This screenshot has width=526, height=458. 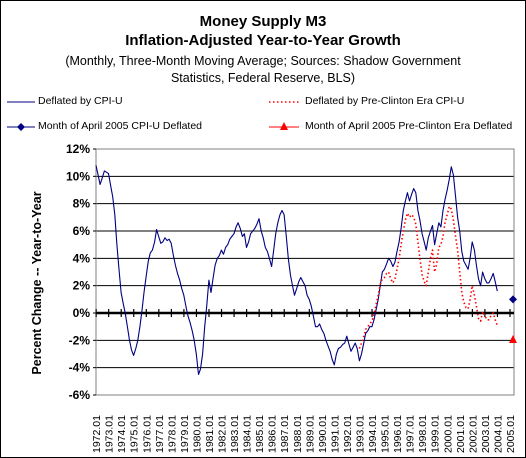 I want to click on x-tick-label: 1981.01, so click(x=210, y=434).